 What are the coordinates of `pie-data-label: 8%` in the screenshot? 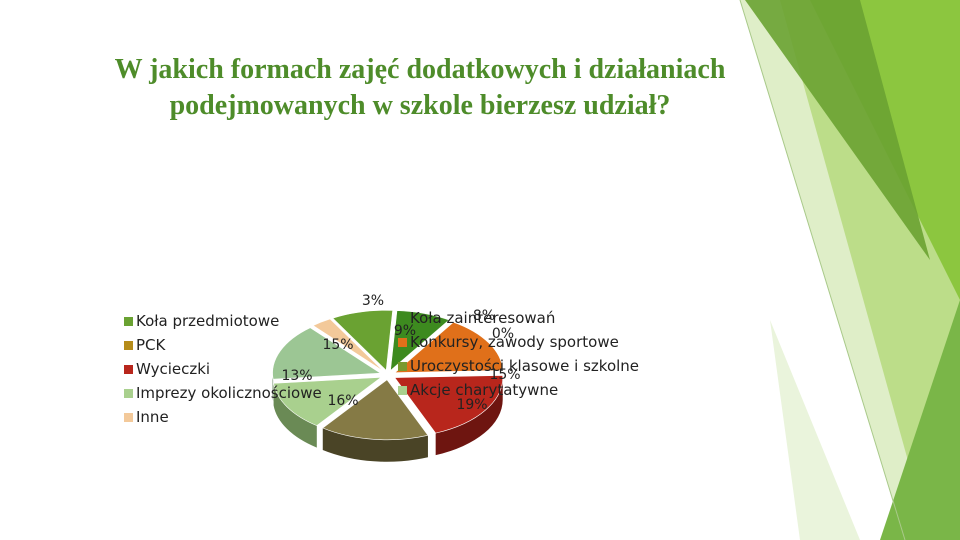 It's located at (484, 316).